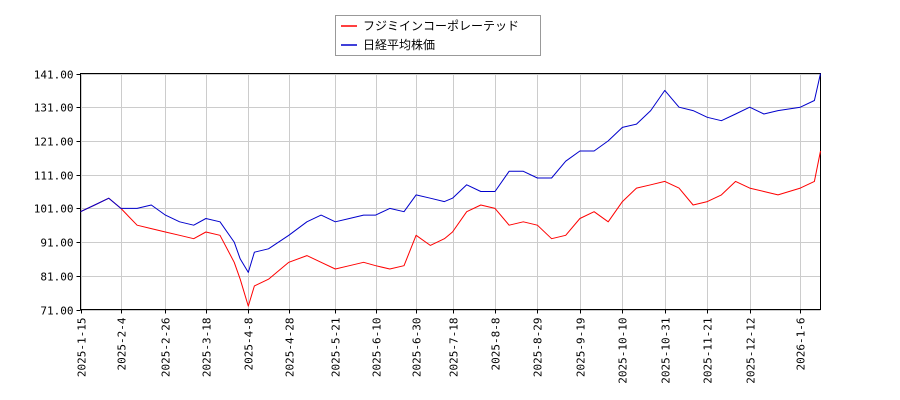 The height and width of the screenshot is (400, 900). What do you see at coordinates (417, 348) in the screenshot?
I see `x-tick-label: 2025-6-30` at bounding box center [417, 348].